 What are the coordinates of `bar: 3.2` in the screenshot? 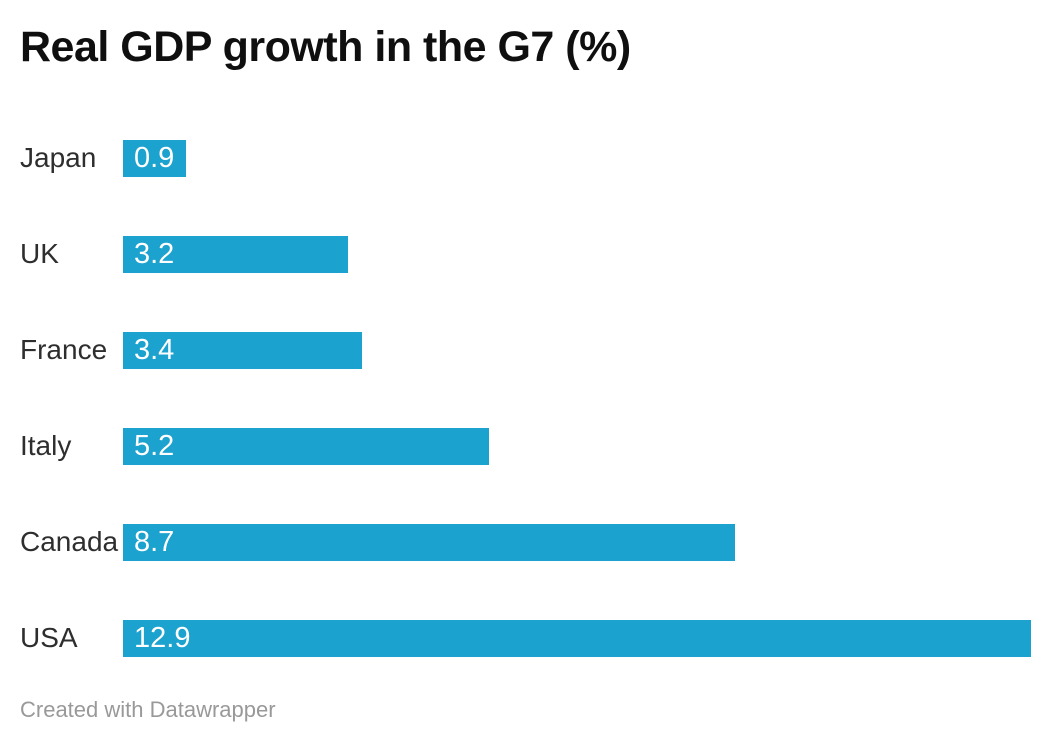 It's located at (236, 254).